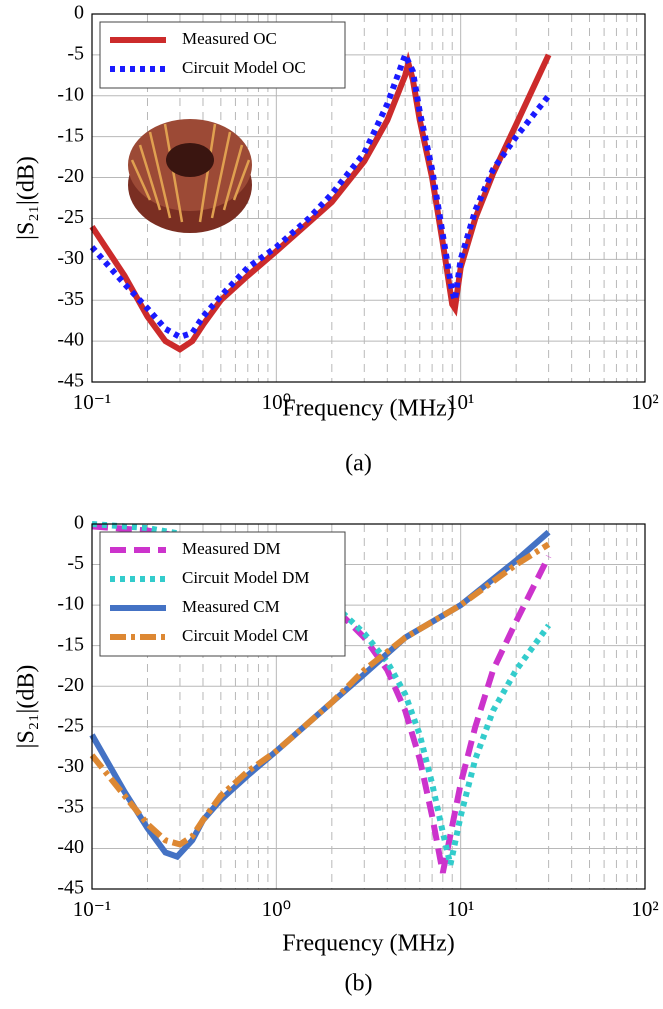 The width and height of the screenshot is (663, 1009). I want to click on toroid-winding, so click(190, 173).